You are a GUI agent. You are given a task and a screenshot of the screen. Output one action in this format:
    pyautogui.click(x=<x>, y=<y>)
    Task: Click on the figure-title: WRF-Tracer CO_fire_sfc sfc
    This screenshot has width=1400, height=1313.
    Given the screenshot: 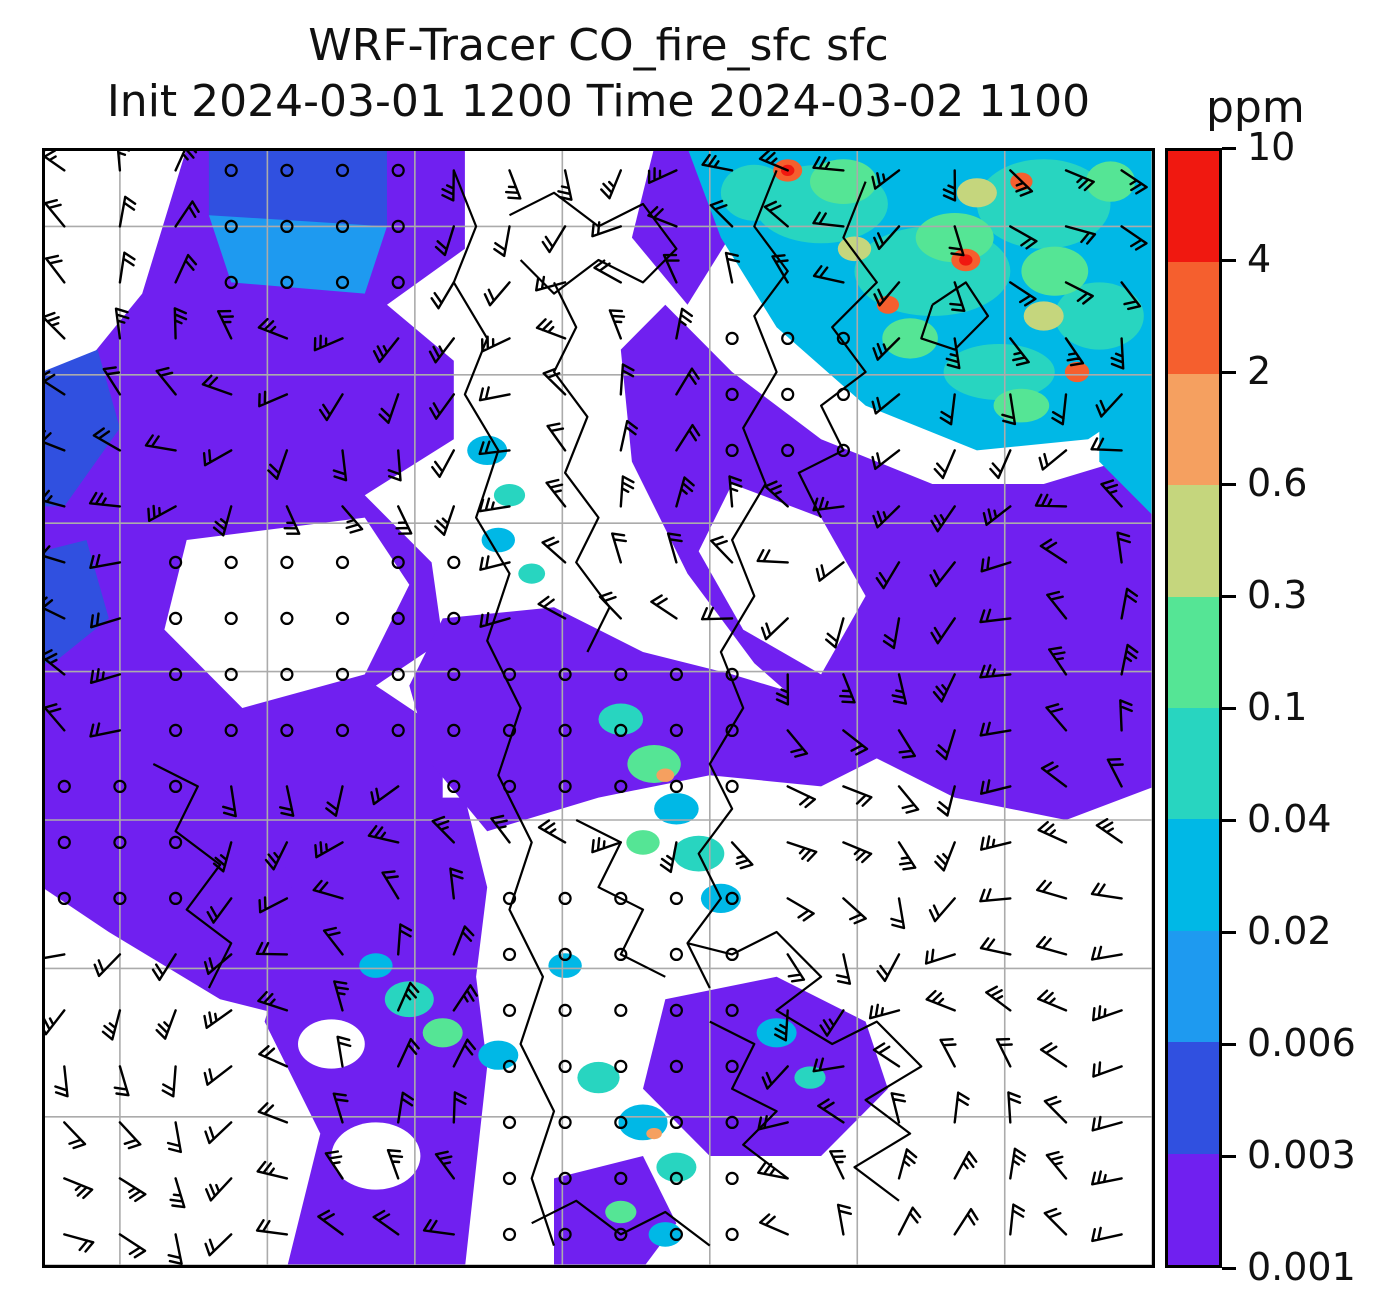 What is the action you would take?
    pyautogui.click(x=598, y=45)
    